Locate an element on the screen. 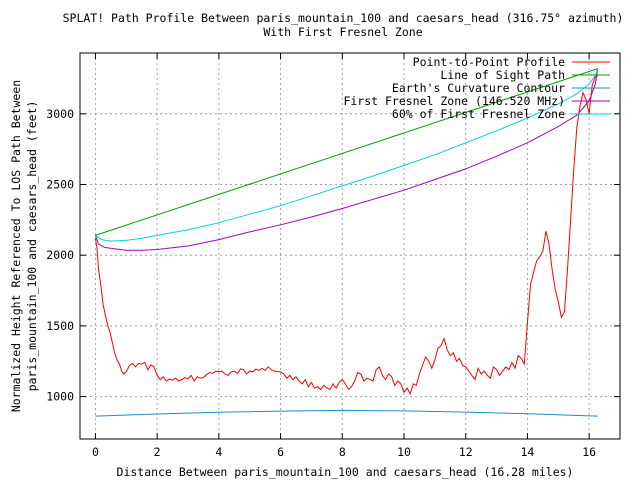 The image size is (640, 480). series-line-earth-s-curvature-contour is located at coordinates (346, 413).